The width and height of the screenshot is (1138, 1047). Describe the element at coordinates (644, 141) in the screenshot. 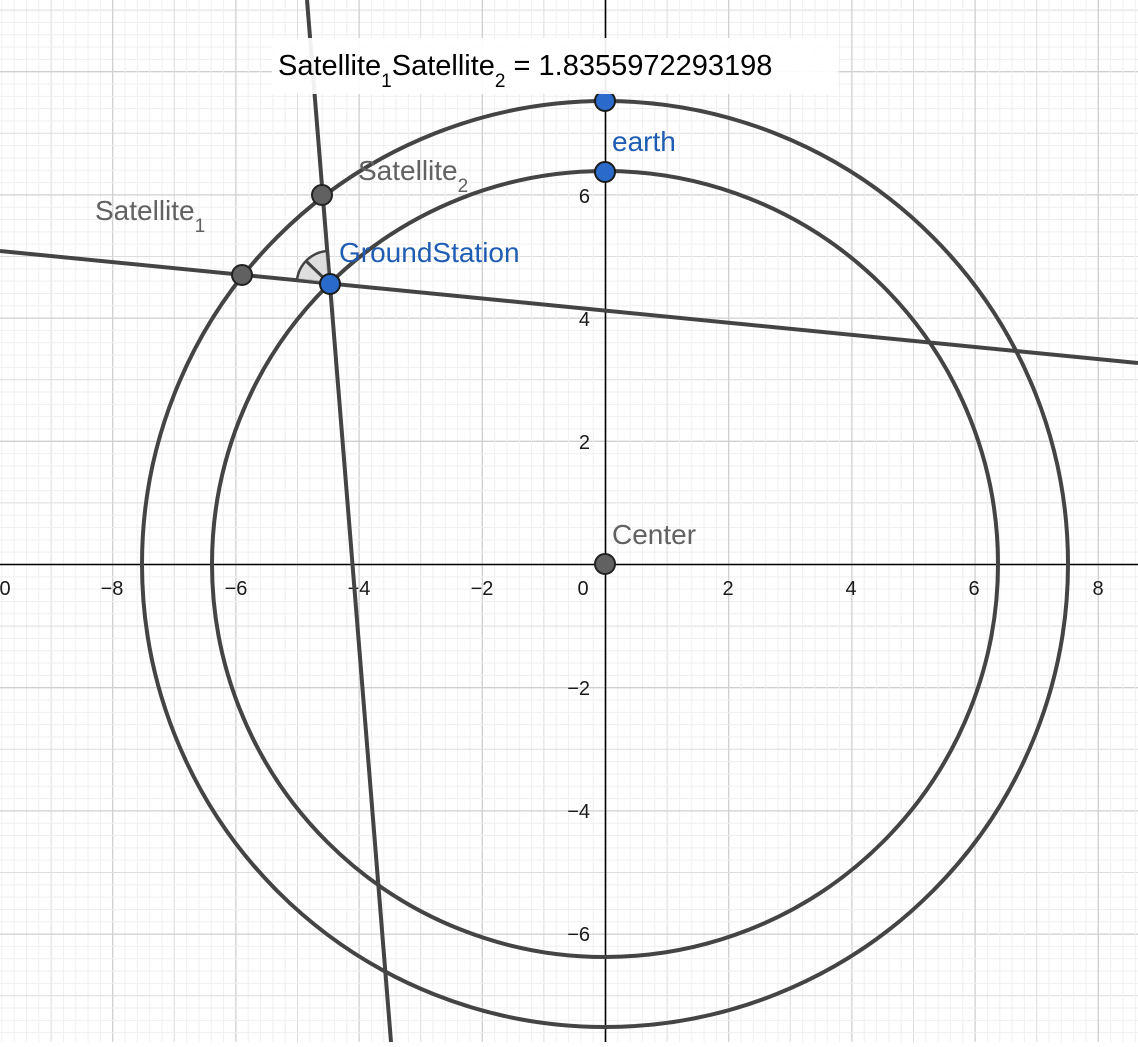

I see `earth-label: earth` at that location.